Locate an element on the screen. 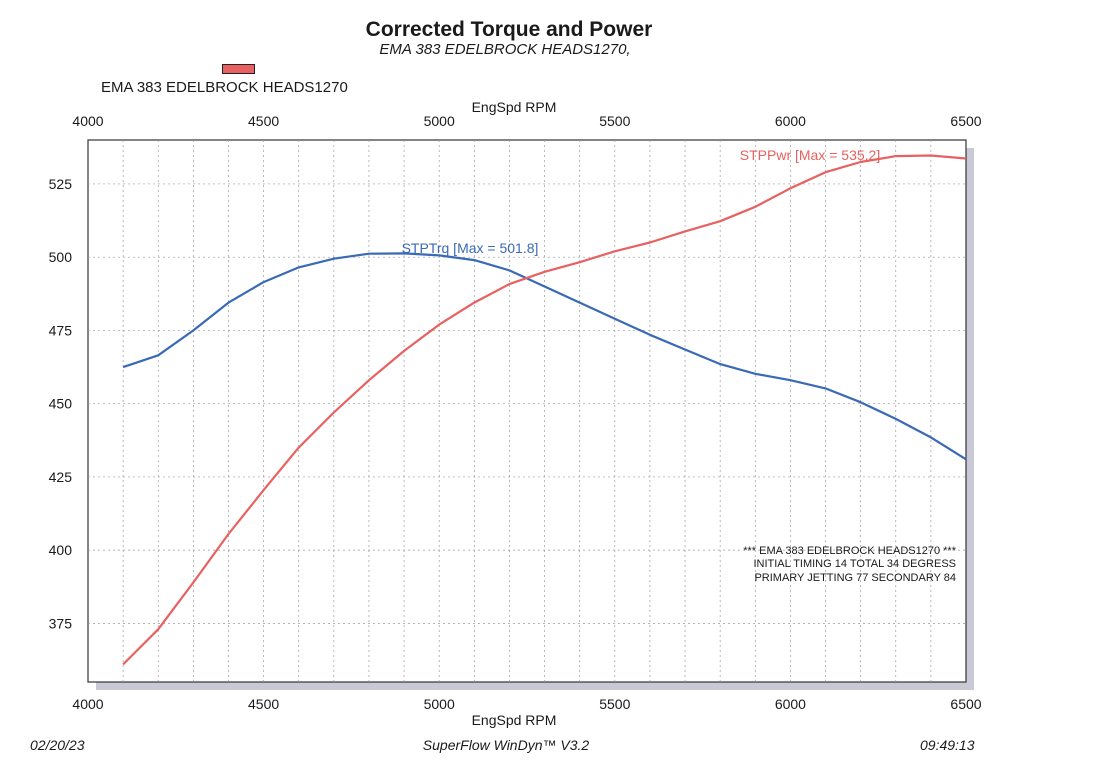  chart-title: Corrected Torque and Power is located at coordinates (509, 29).